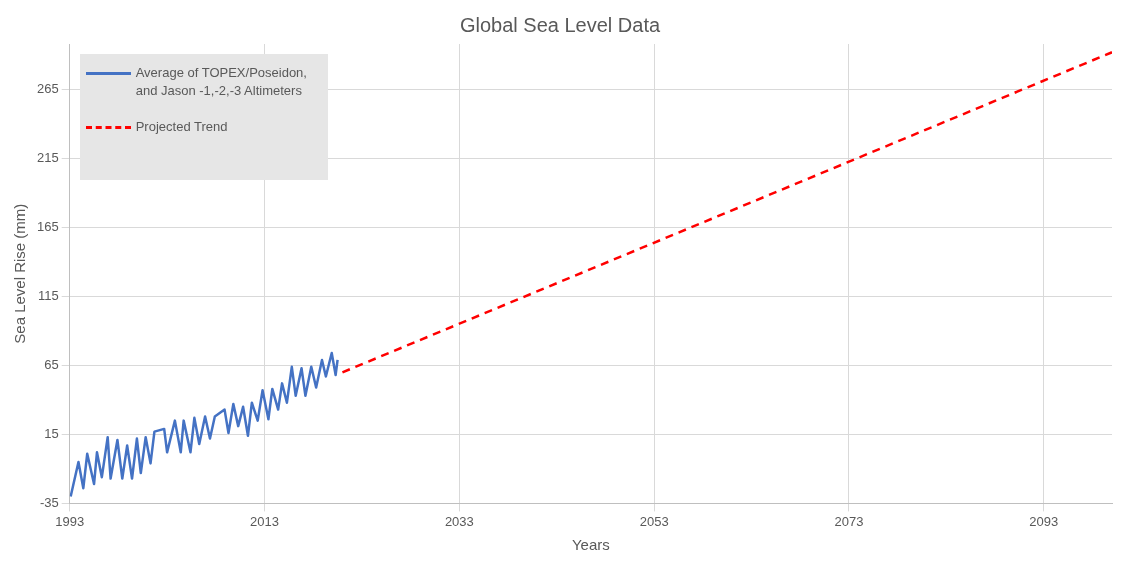 This screenshot has height=567, width=1140. I want to click on chart-title: Global Sea Level Data, so click(560, 24).